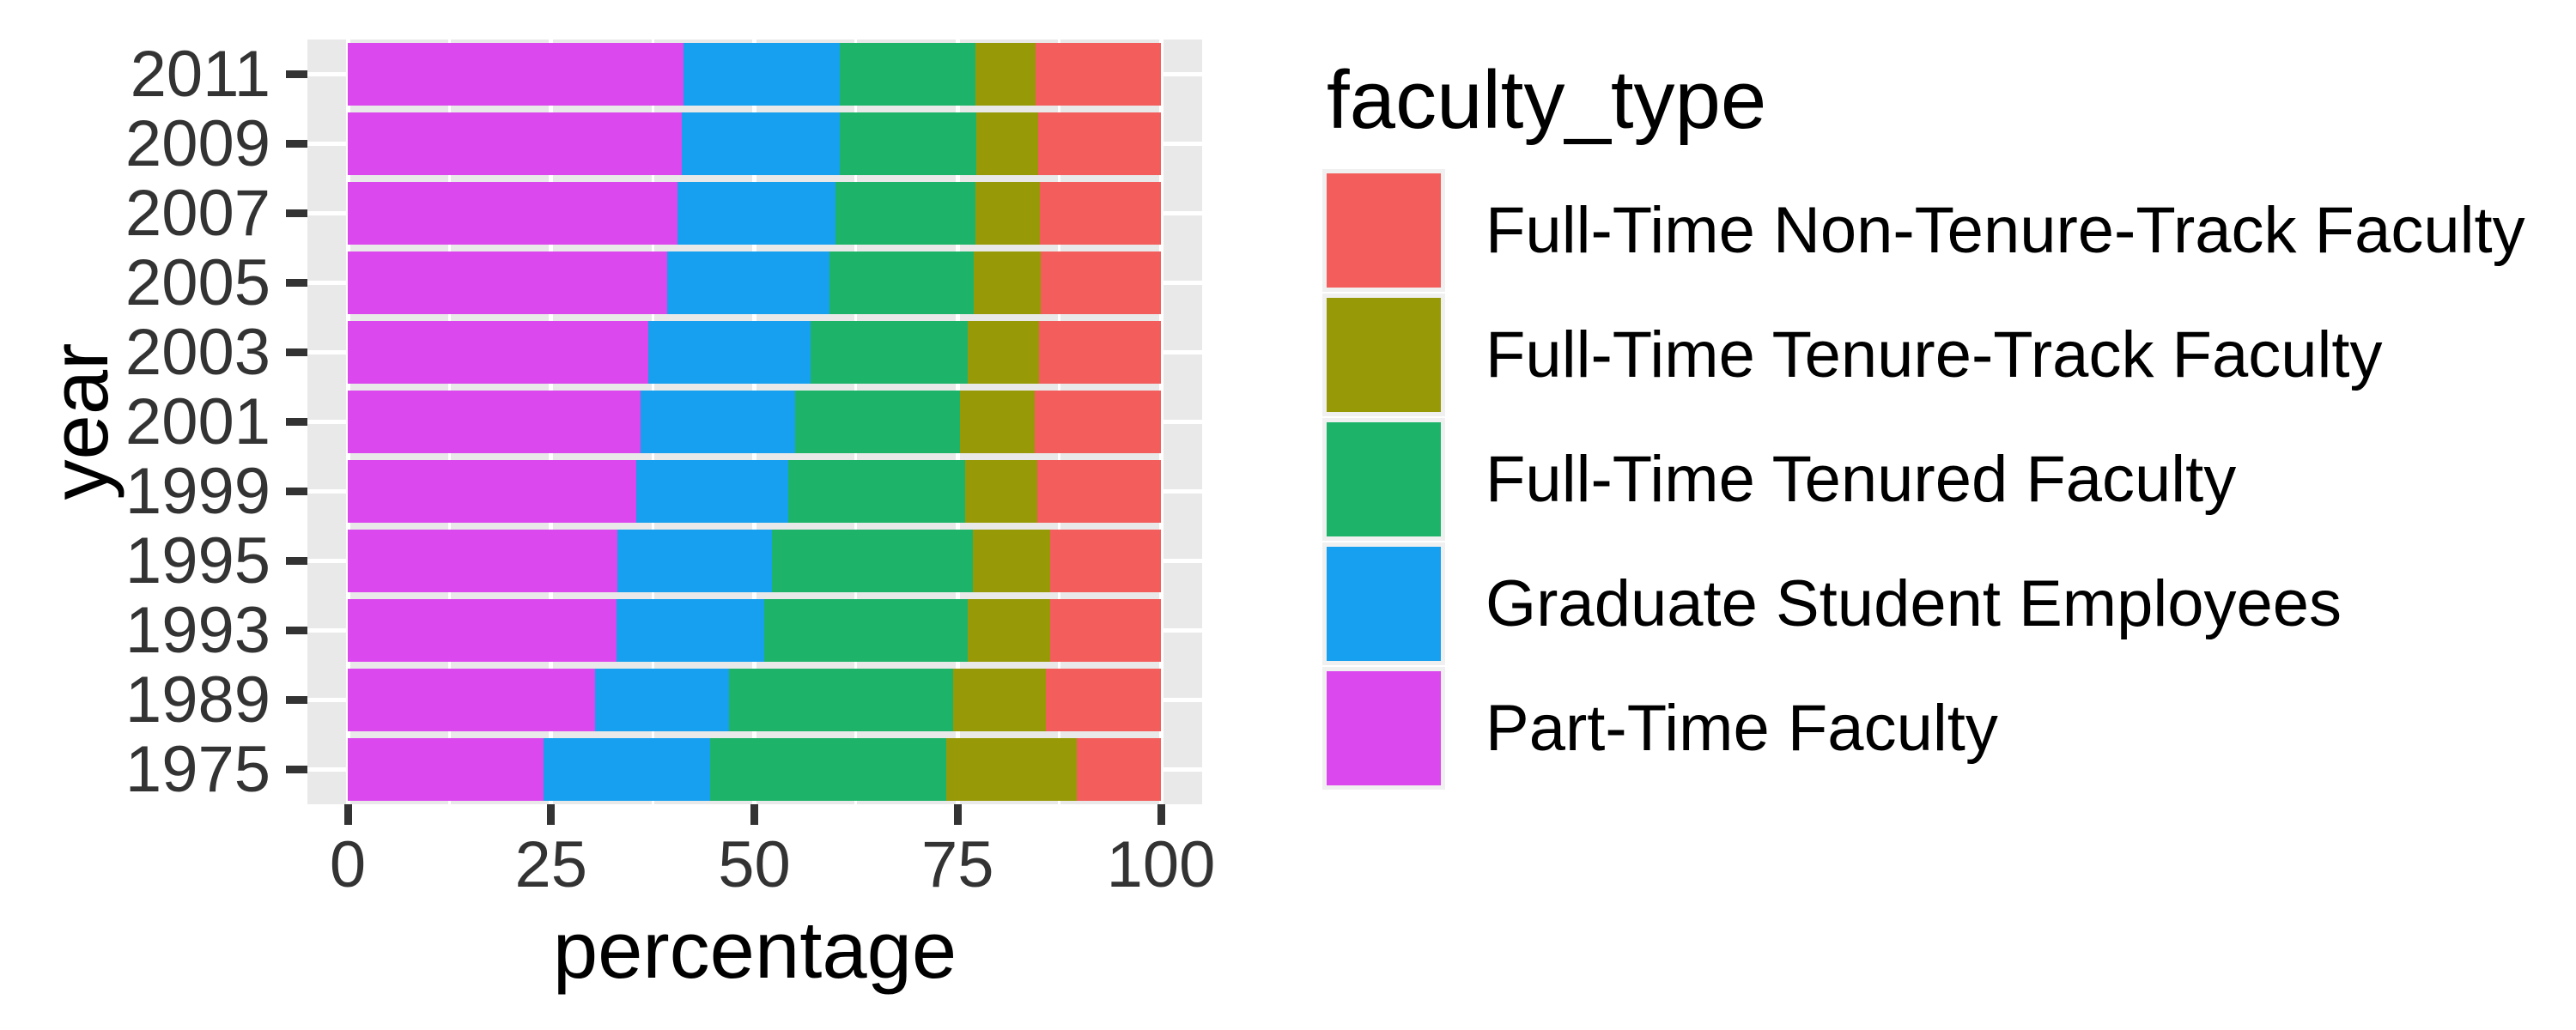  I want to click on bar-row-2001, so click(755, 422).